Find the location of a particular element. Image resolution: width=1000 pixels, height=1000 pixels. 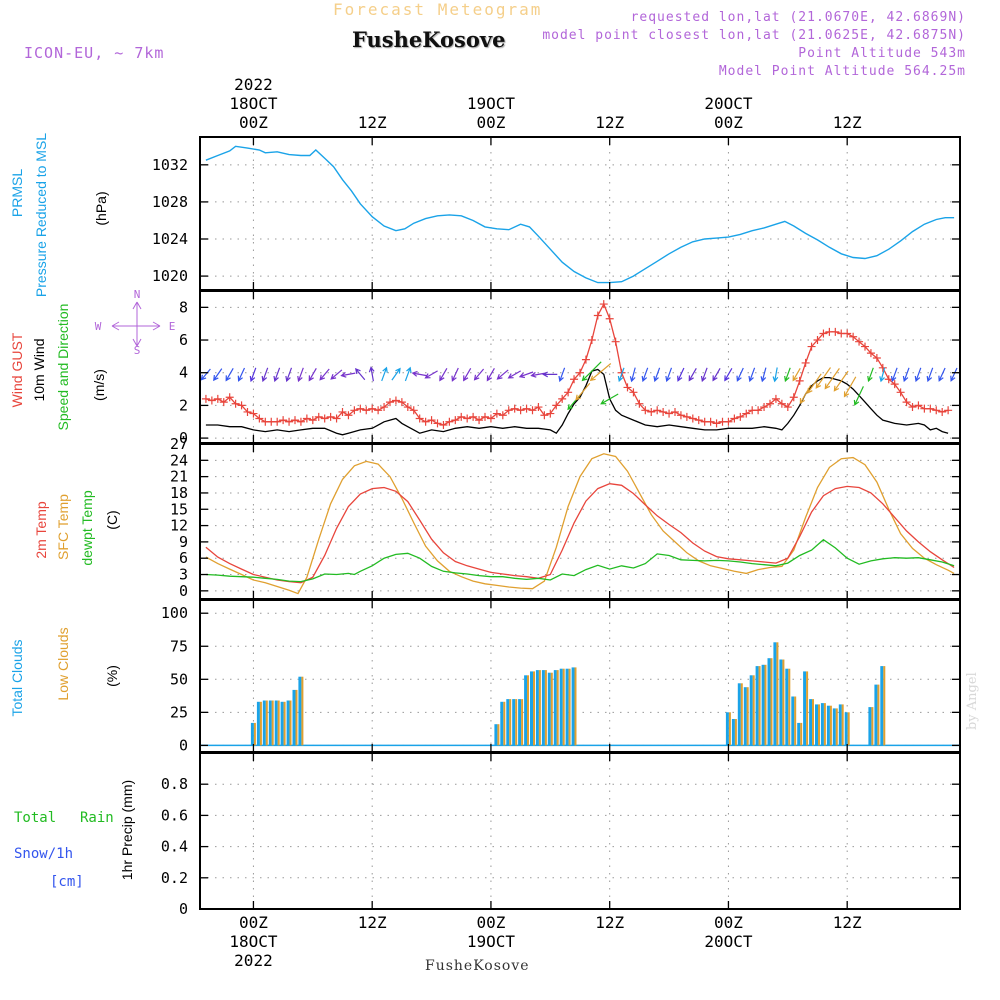

y-tick-label: 15 is located at coordinates (179, 509).